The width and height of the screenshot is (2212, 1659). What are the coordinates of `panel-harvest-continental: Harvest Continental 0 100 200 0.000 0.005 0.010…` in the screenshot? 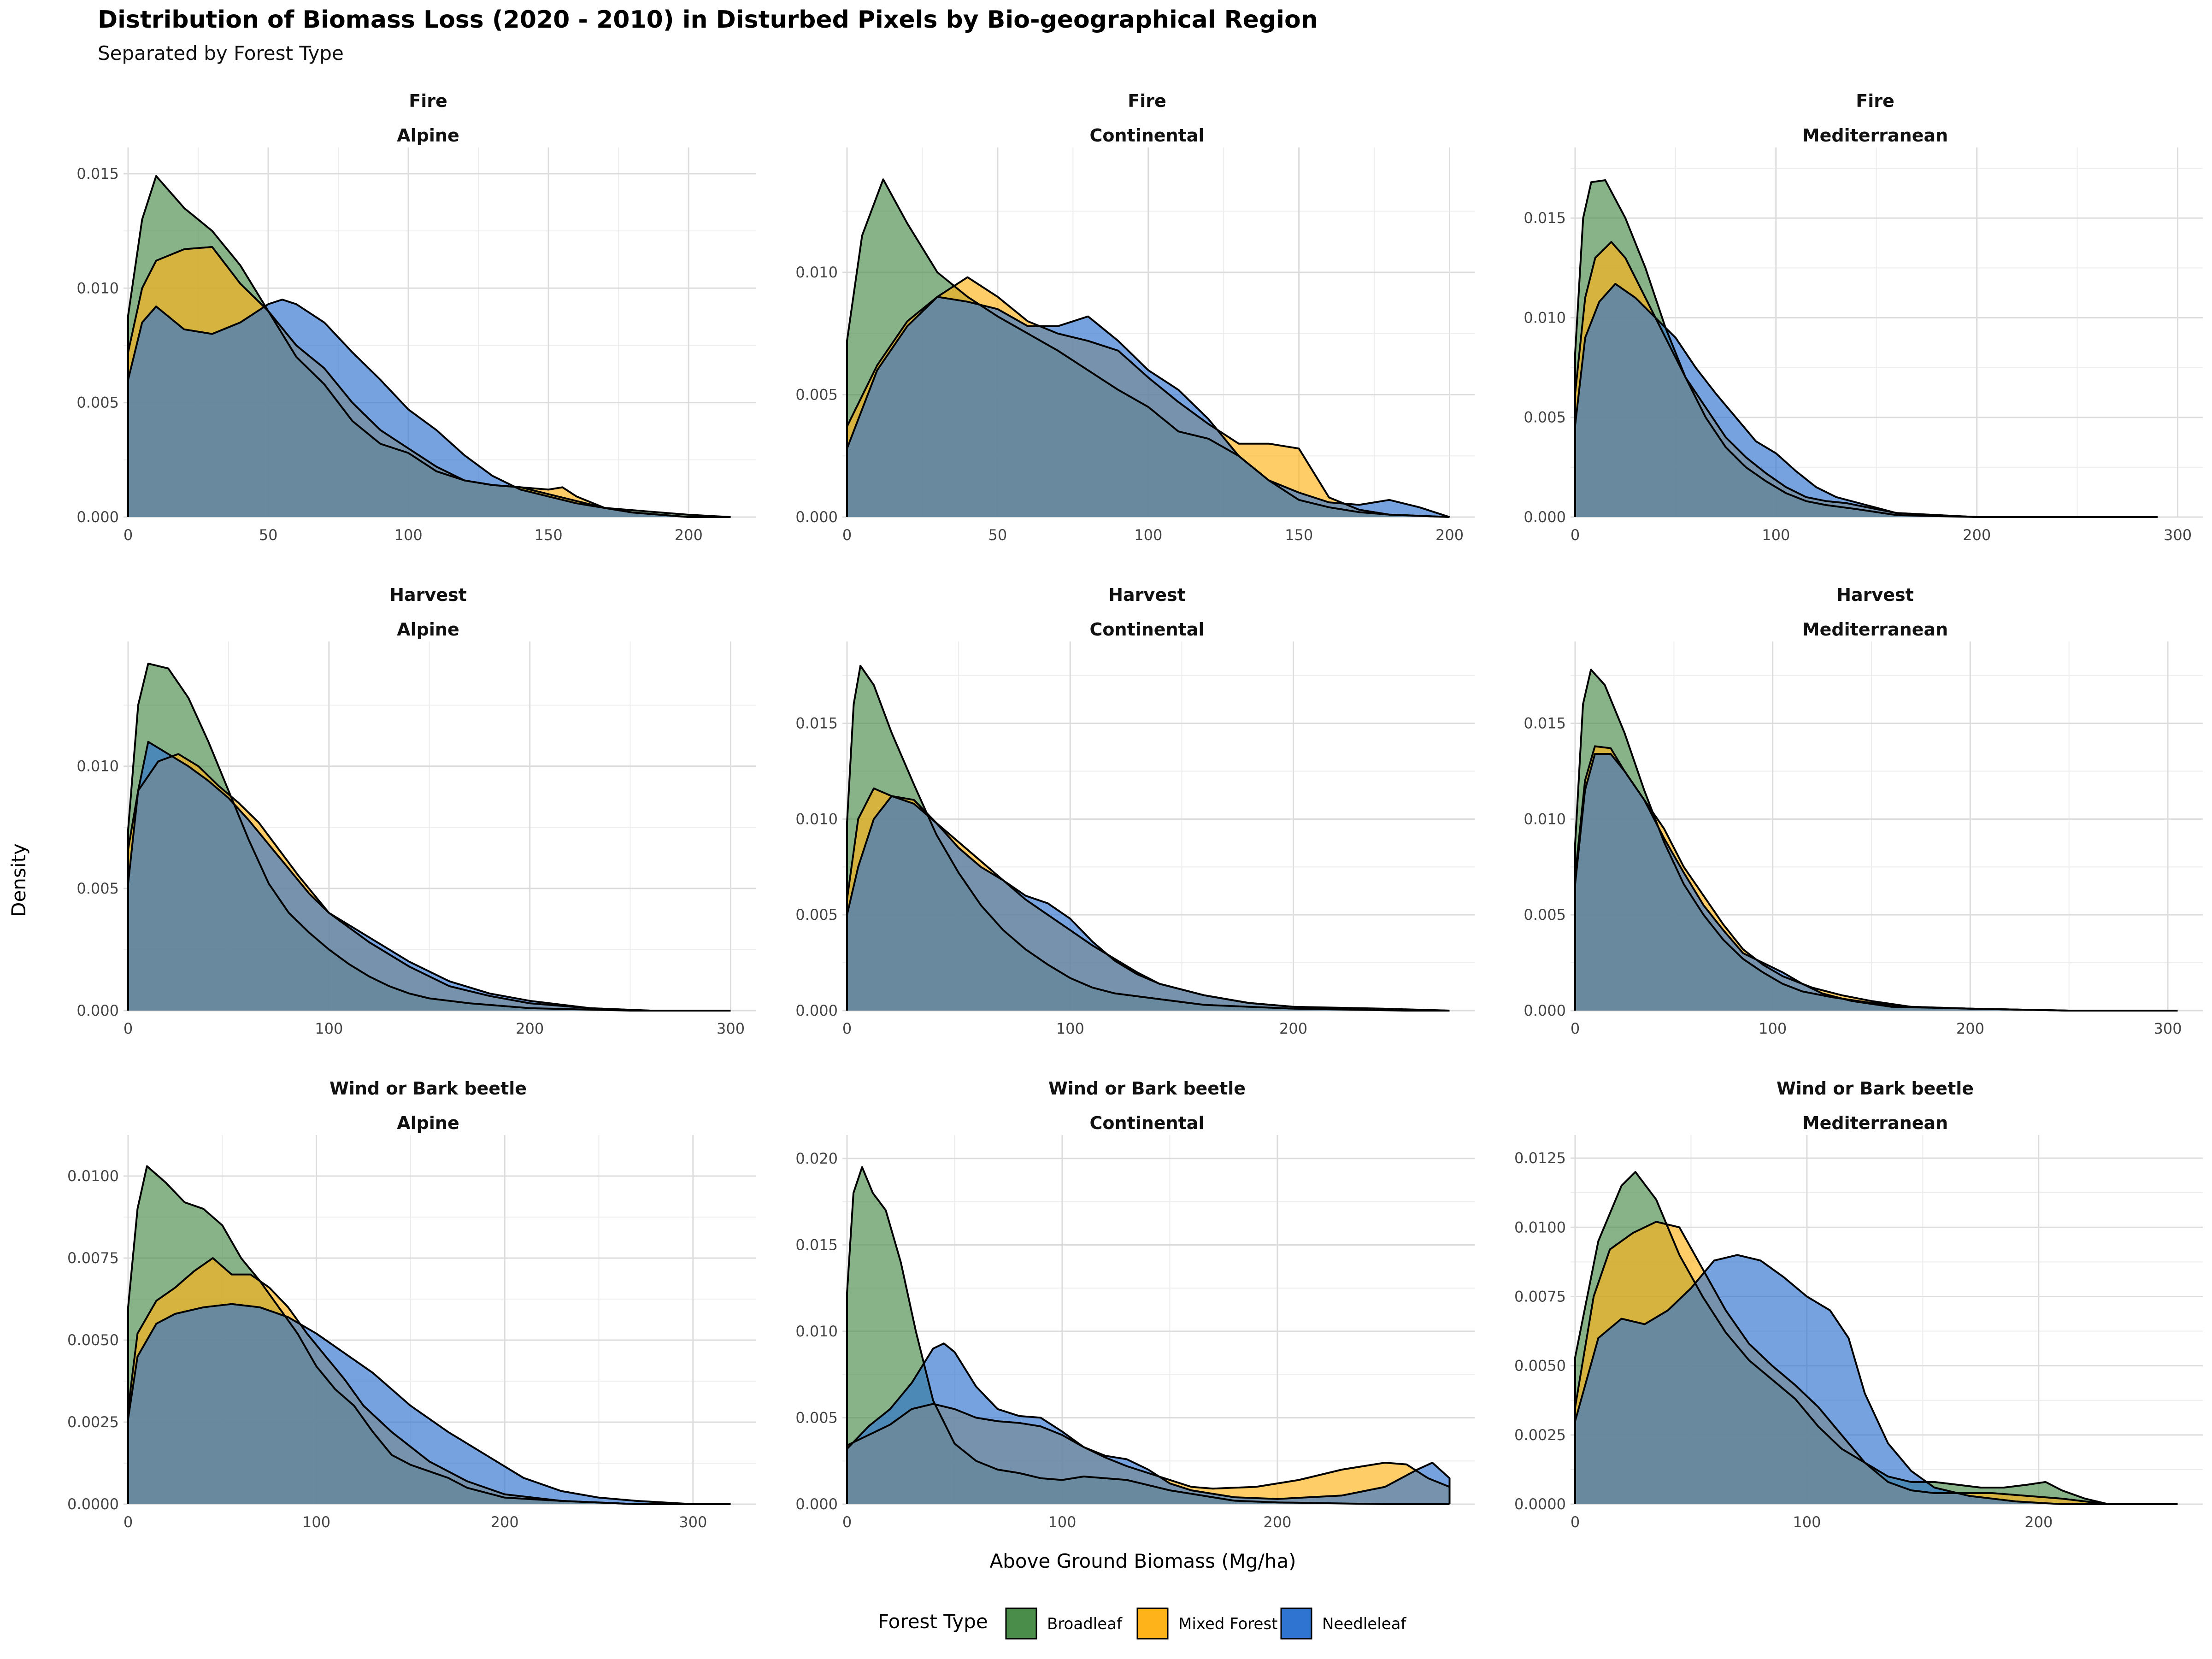 It's located at (1135, 811).